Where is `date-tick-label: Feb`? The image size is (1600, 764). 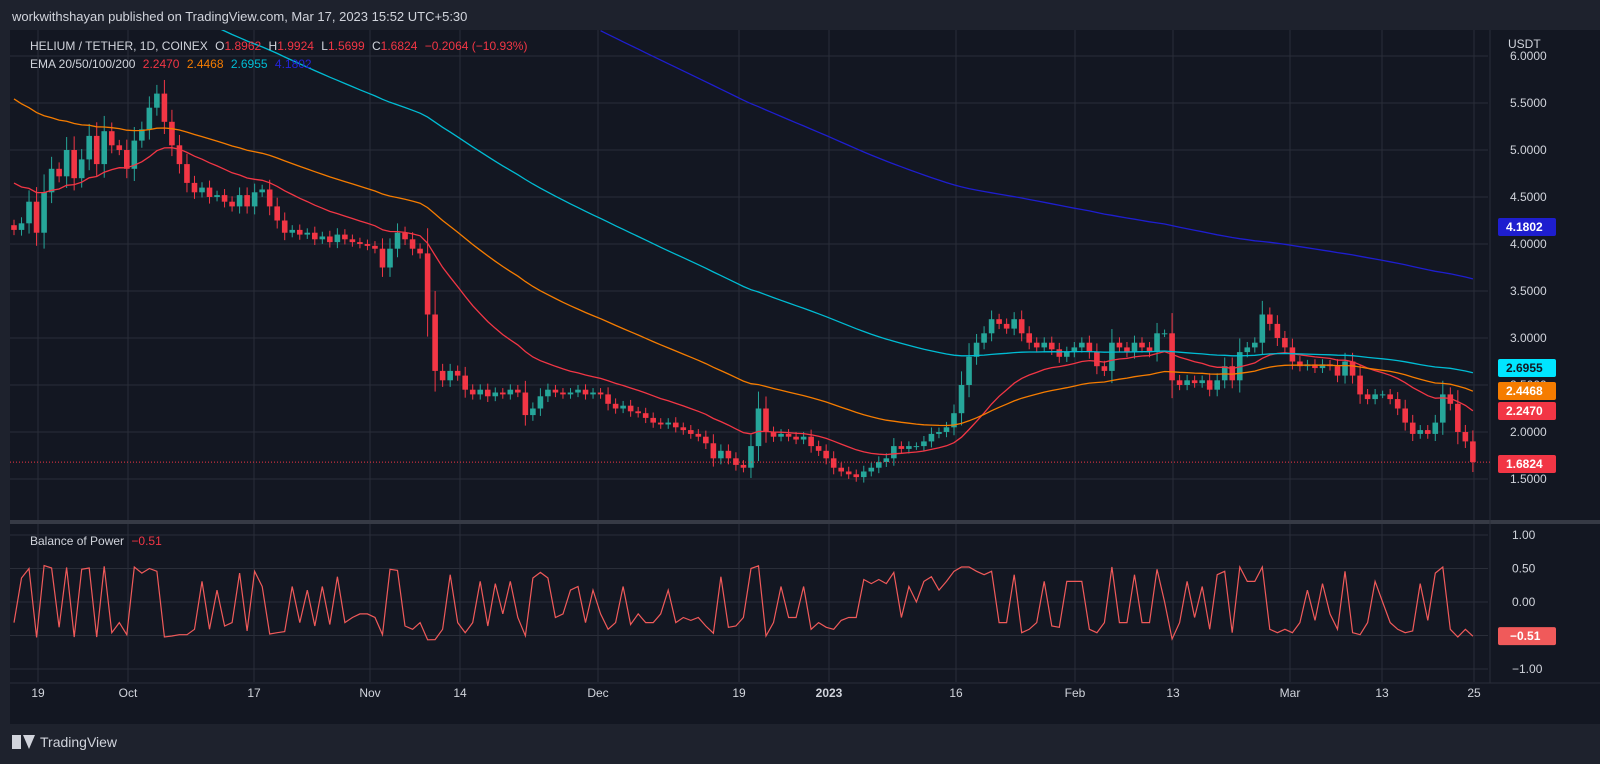 date-tick-label: Feb is located at coordinates (1075, 693).